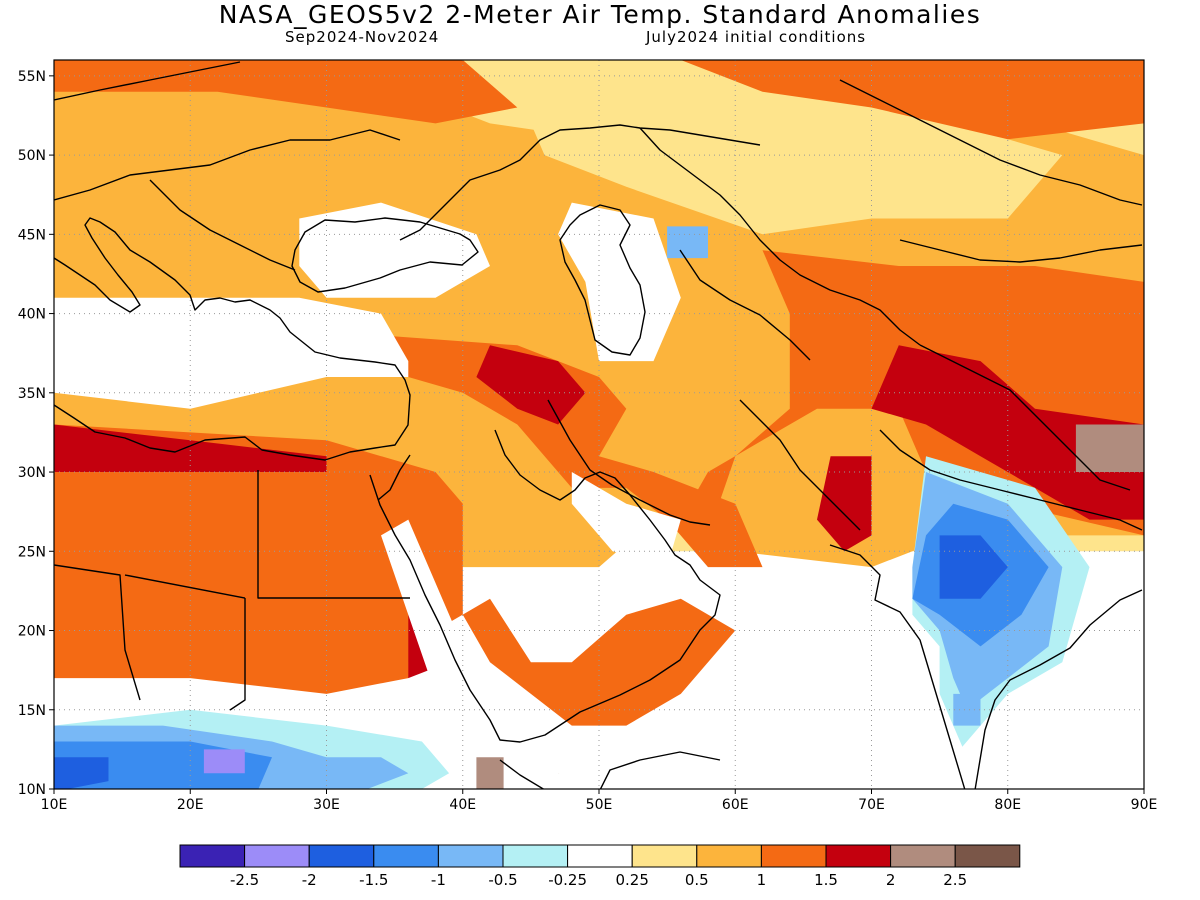 Image resolution: width=1200 pixels, height=900 pixels. I want to click on colorbar-label: -0.5, so click(502, 880).